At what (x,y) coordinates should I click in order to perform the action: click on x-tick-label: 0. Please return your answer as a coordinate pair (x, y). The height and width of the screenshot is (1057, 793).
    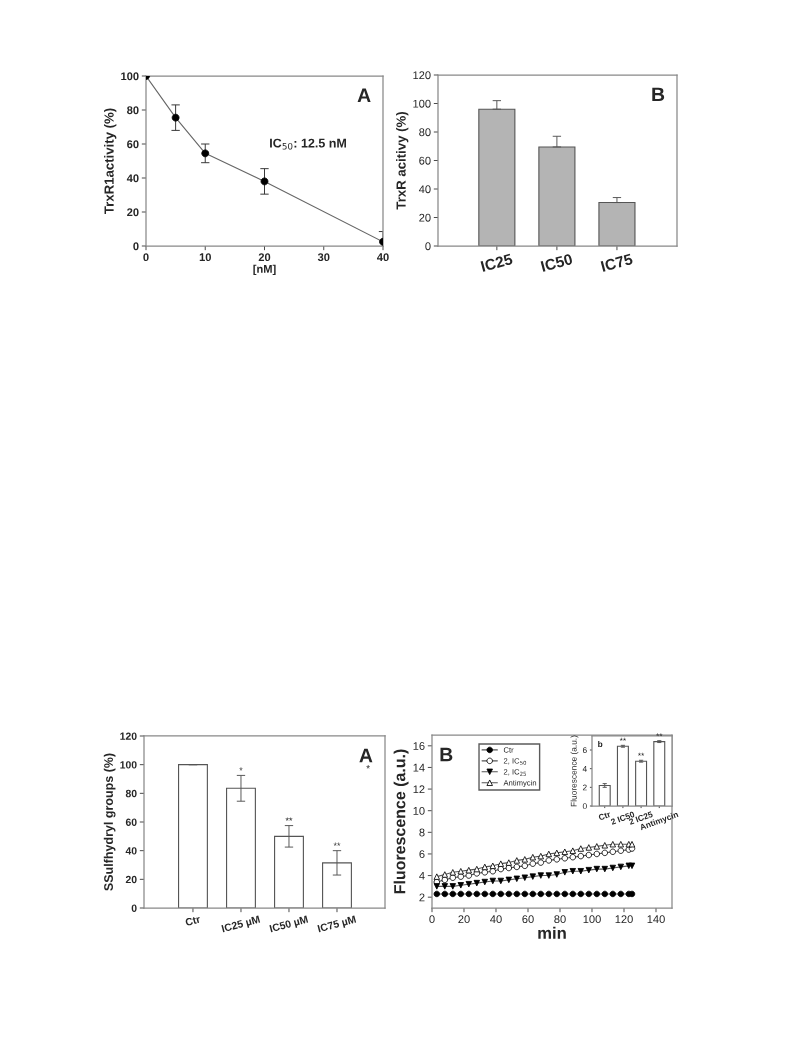
    Looking at the image, I should click on (146, 257).